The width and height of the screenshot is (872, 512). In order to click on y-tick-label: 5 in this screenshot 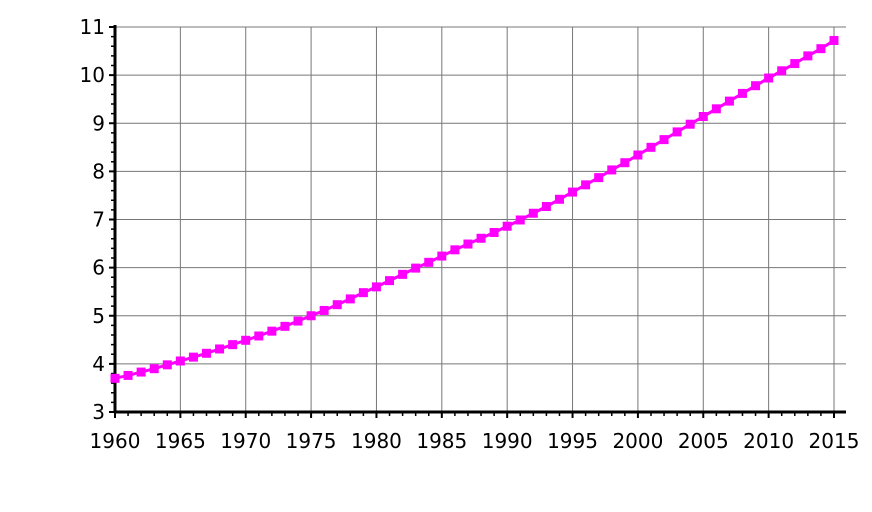, I will do `click(98, 316)`.